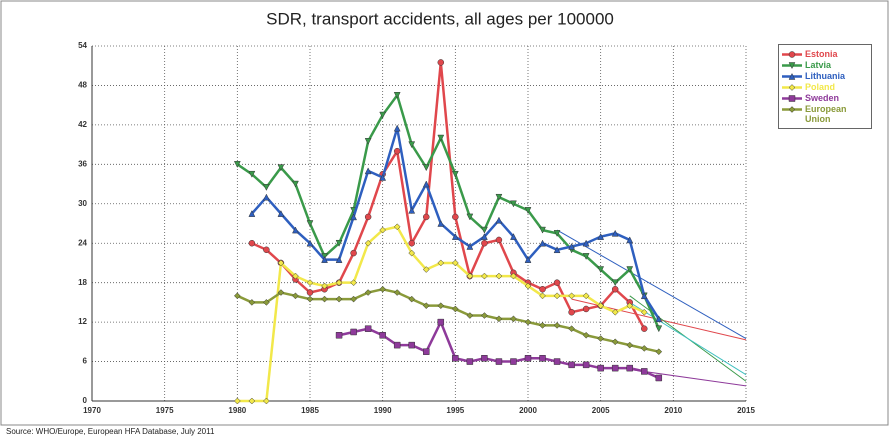 This screenshot has width=889, height=440. What do you see at coordinates (455, 410) in the screenshot?
I see `x-tick-label: 1995` at bounding box center [455, 410].